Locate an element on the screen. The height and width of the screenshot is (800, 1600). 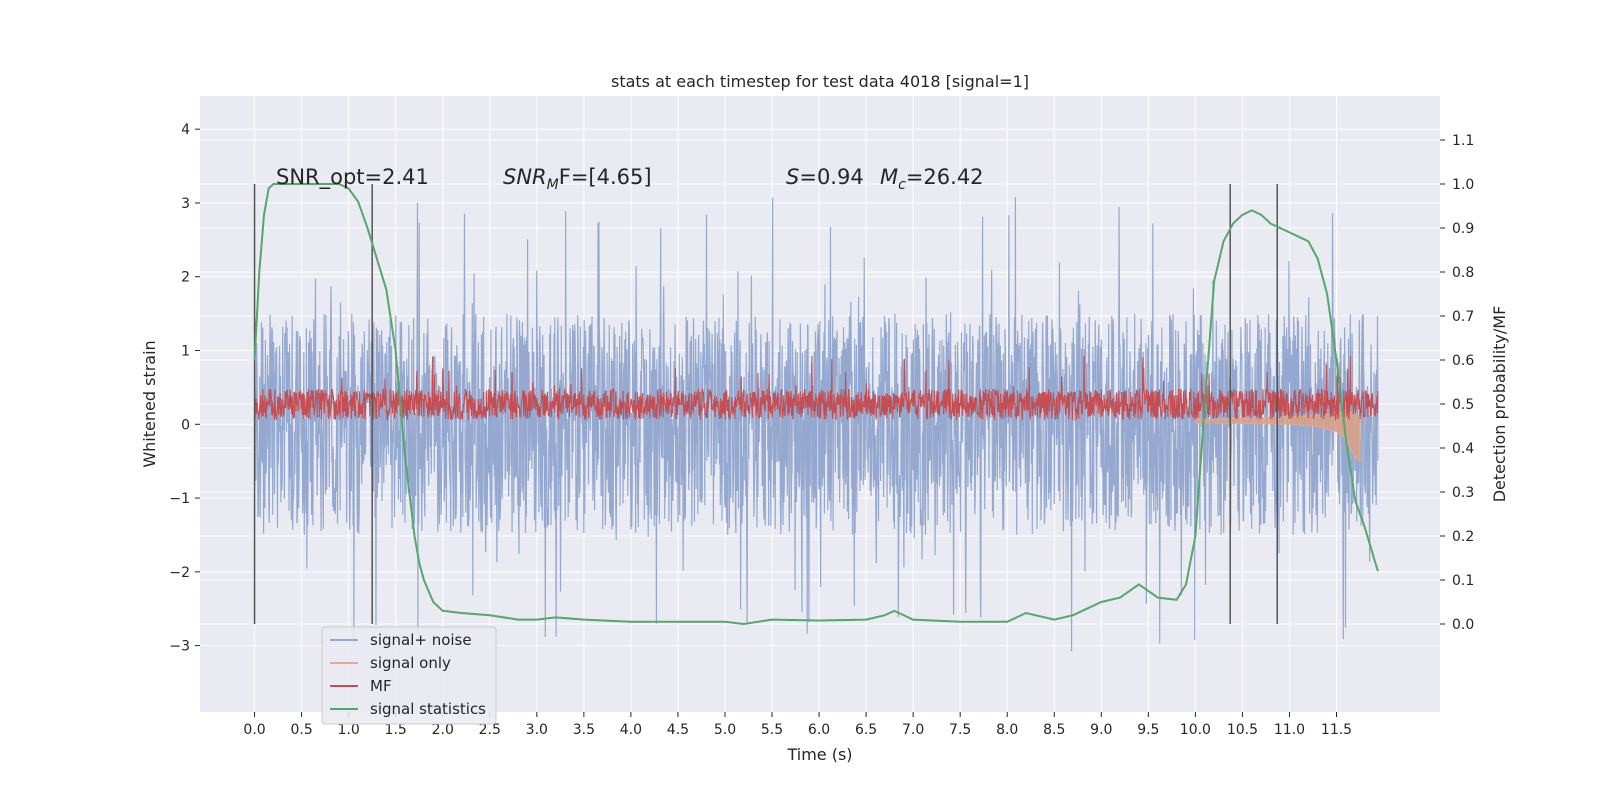
annotation-snr-mf: SNRMF=[4.65] is located at coordinates (577, 179).